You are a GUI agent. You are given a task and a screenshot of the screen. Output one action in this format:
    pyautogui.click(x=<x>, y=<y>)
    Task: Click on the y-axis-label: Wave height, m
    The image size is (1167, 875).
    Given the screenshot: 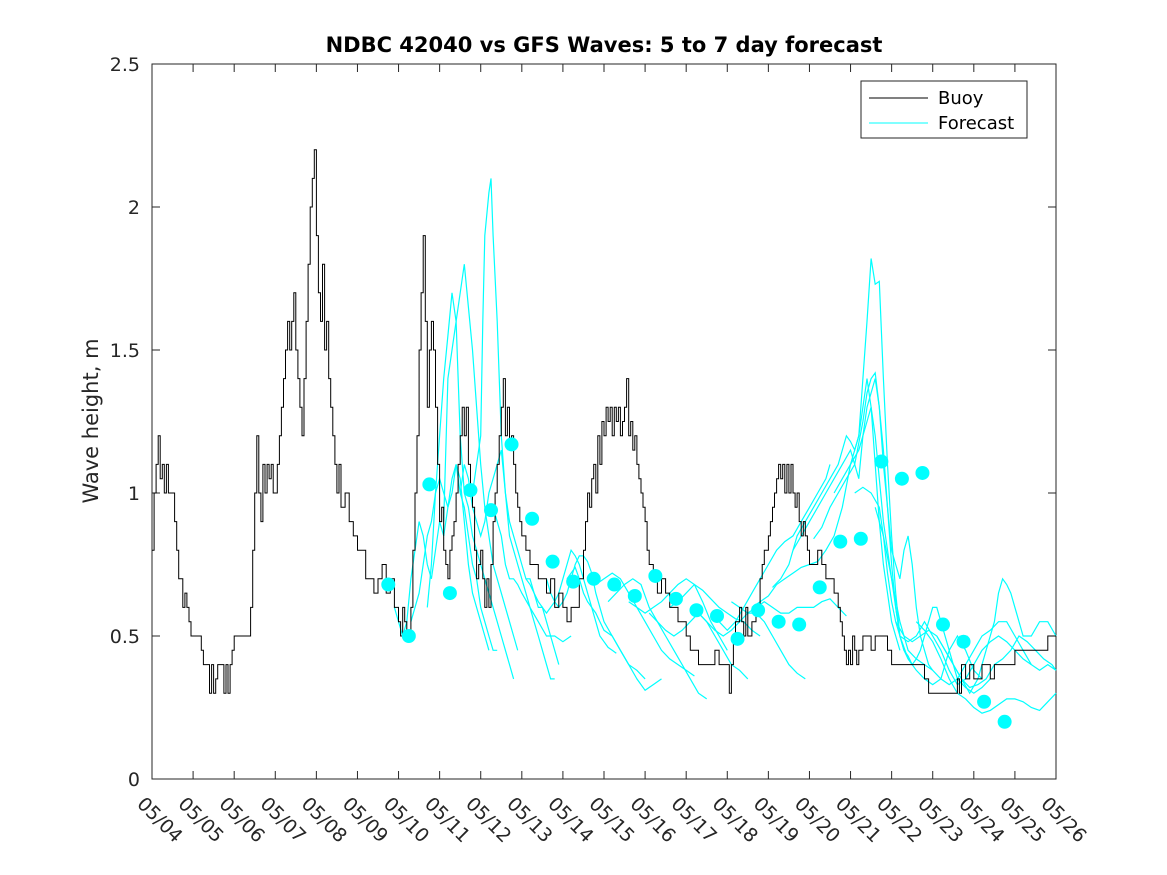 What is the action you would take?
    pyautogui.click(x=91, y=420)
    